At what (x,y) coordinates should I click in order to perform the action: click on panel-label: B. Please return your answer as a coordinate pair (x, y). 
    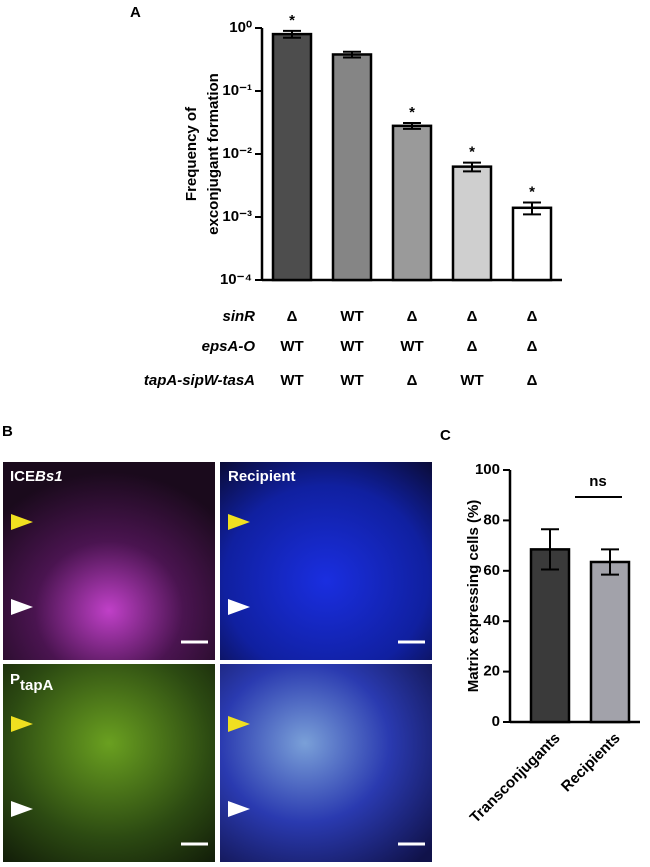
    Looking at the image, I should click on (7, 431).